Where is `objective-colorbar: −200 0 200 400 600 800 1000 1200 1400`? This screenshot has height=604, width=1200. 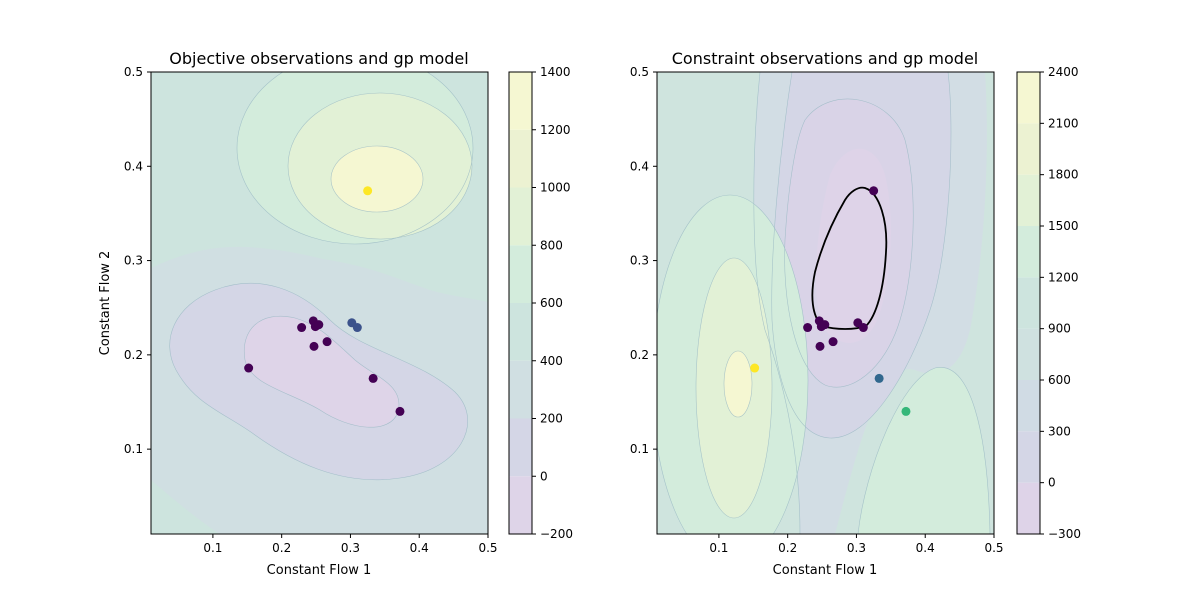
objective-colorbar: −200 0 200 400 600 800 1000 1200 1400 is located at coordinates (540, 303).